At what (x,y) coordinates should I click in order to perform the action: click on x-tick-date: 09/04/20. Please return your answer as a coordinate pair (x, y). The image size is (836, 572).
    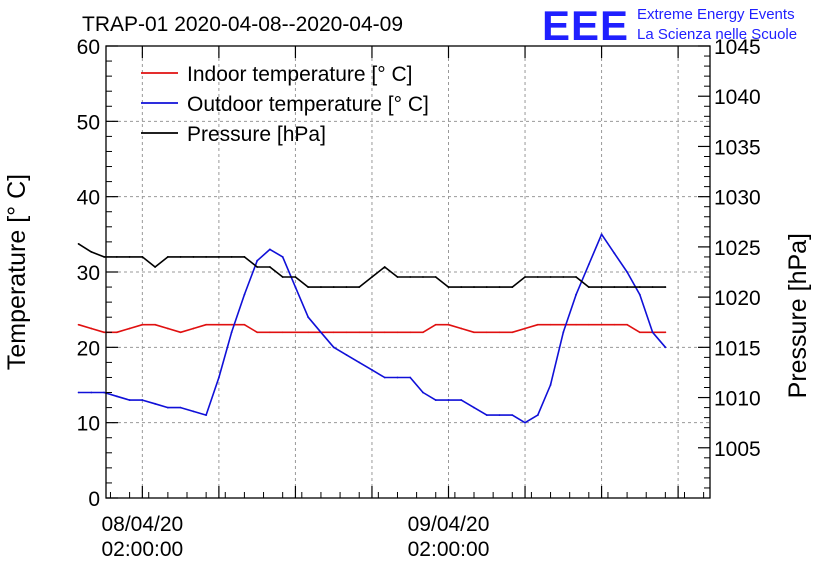
    Looking at the image, I should click on (449, 524).